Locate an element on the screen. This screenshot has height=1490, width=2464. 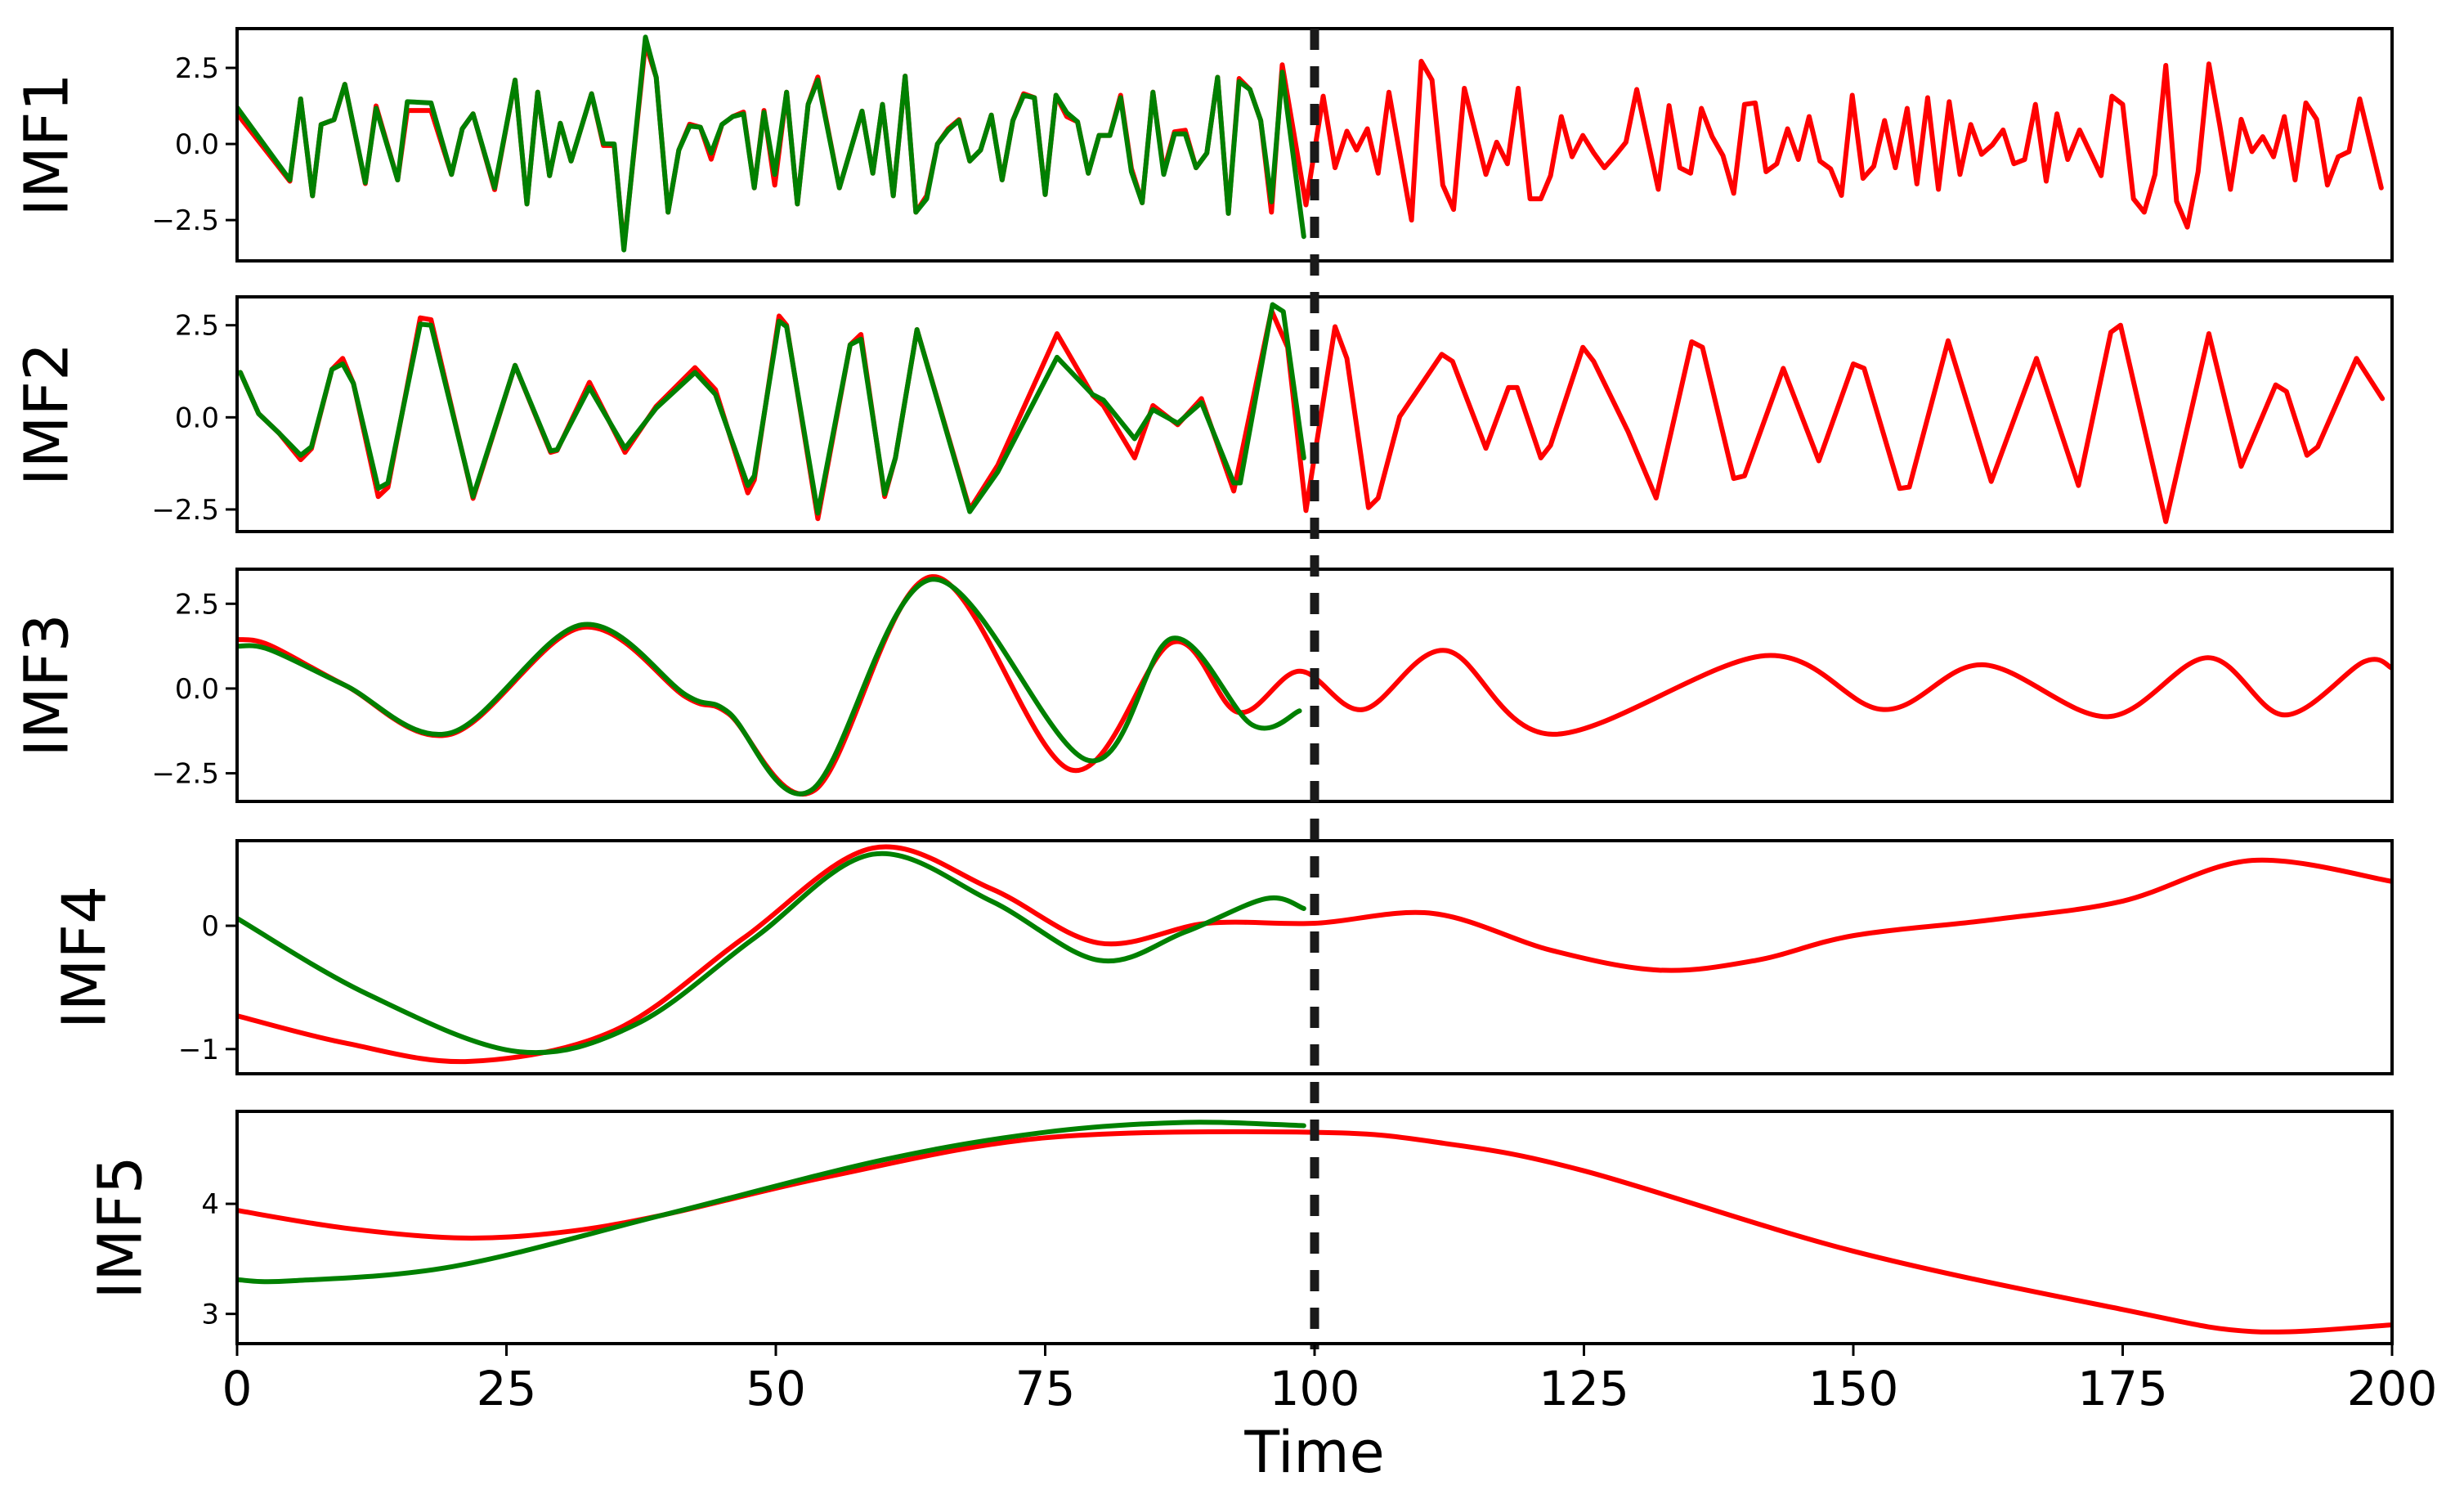
y-tick-label: 4 is located at coordinates (210, 1204).